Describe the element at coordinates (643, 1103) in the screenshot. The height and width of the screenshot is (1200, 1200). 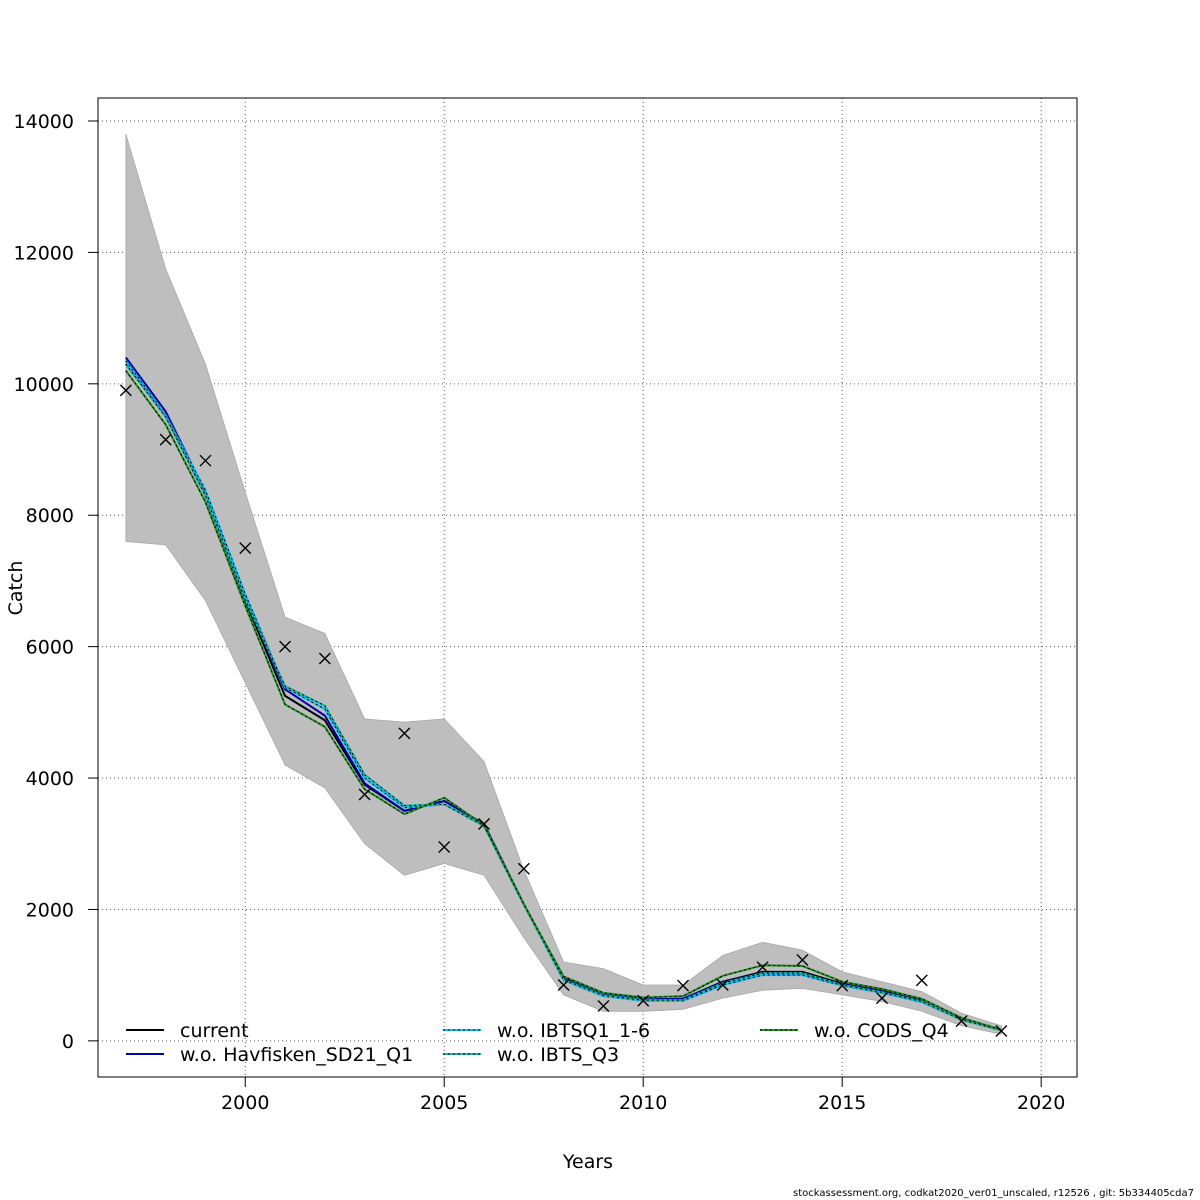
I see `x-tick-label: 2010` at that location.